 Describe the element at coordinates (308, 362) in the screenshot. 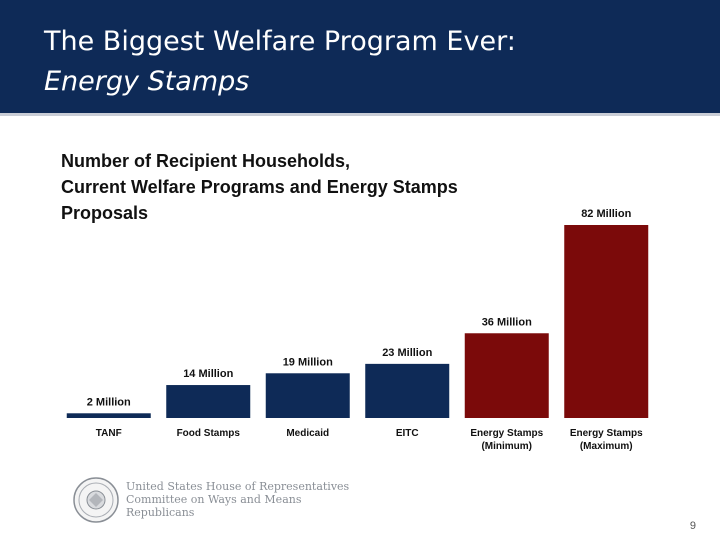

I see `value-label-medicaid: 19 Million` at that location.